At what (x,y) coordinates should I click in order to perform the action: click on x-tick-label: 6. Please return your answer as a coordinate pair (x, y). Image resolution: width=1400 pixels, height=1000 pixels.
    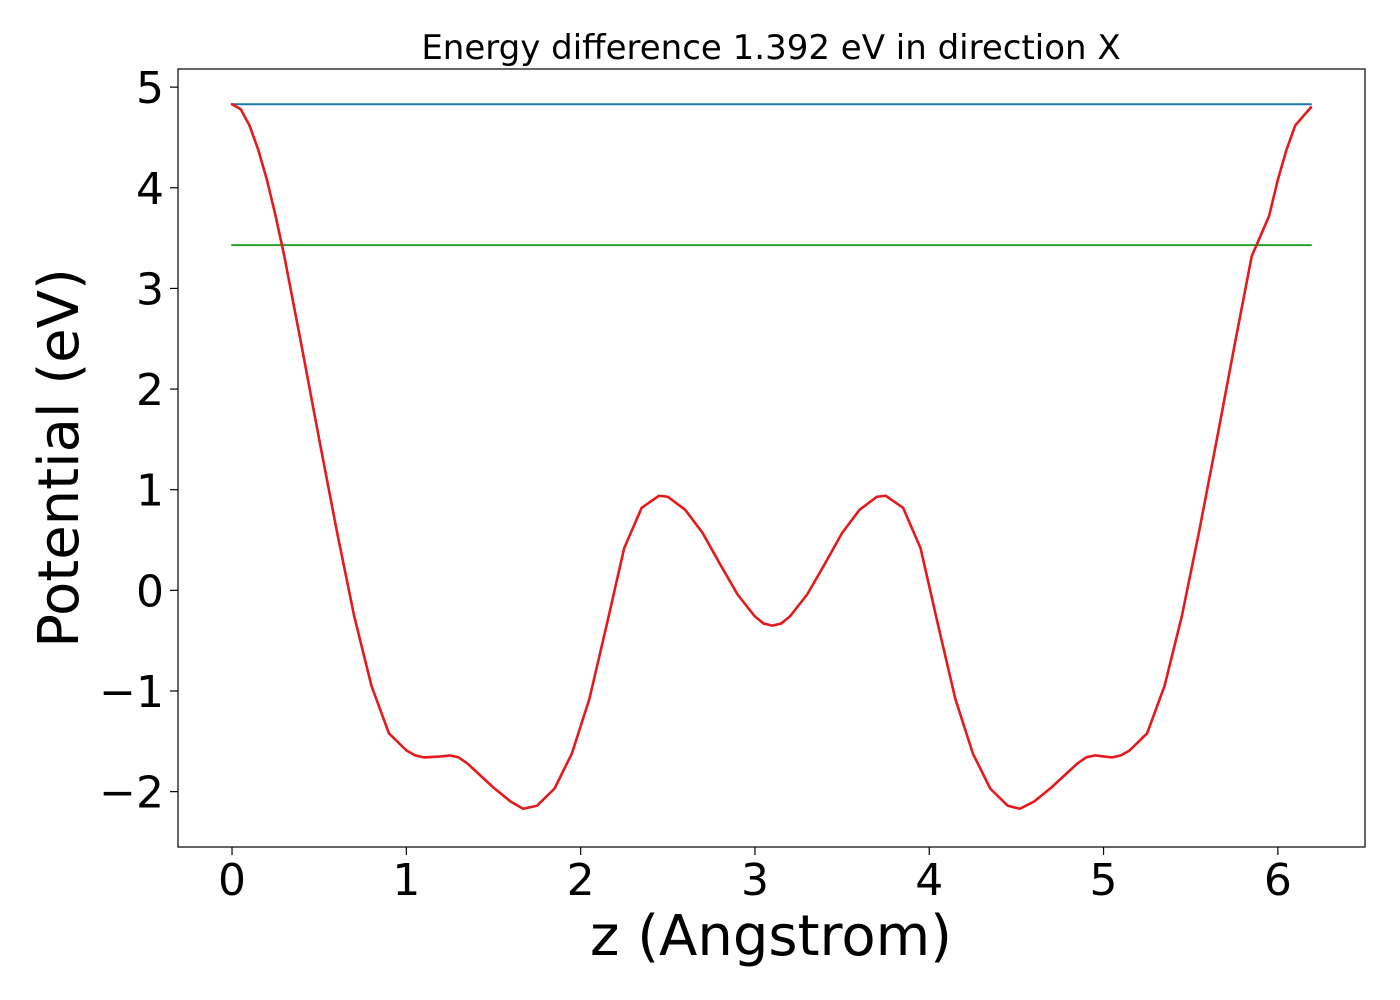
    Looking at the image, I should click on (1278, 880).